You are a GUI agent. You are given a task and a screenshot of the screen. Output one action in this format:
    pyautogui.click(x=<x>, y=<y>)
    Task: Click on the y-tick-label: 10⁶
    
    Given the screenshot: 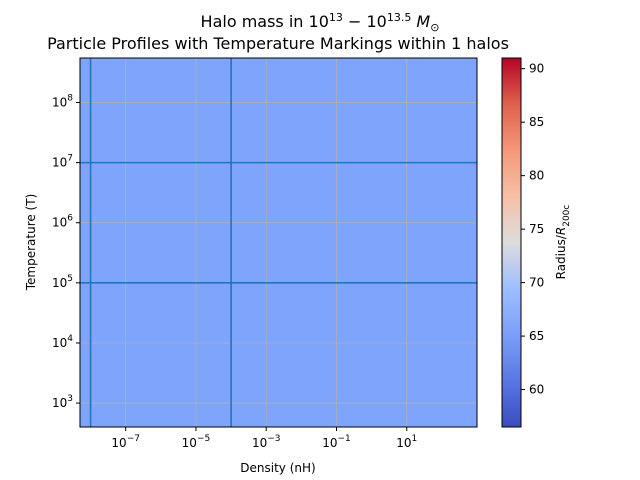 What is the action you would take?
    pyautogui.click(x=62, y=222)
    